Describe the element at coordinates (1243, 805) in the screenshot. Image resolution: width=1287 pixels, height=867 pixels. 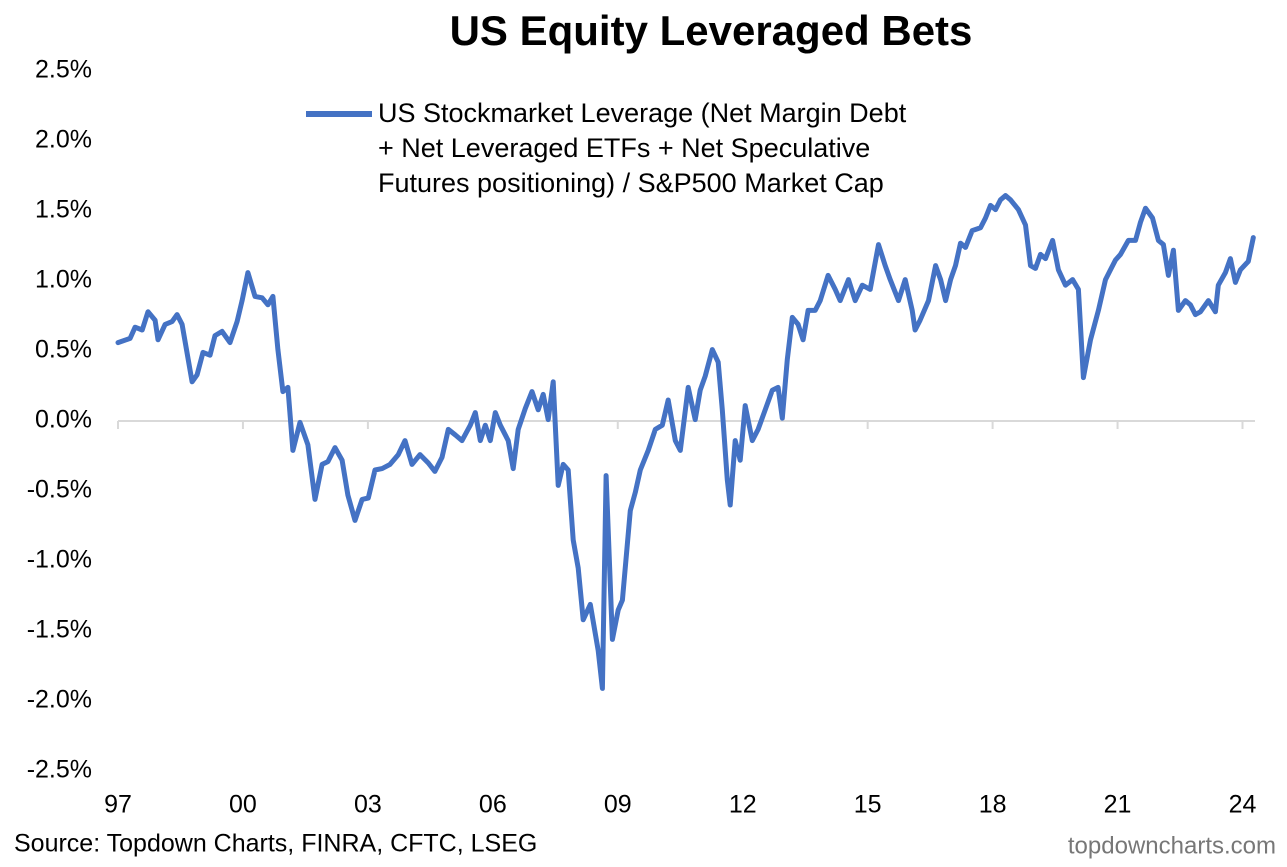
I see `x-tick-label: 24` at that location.